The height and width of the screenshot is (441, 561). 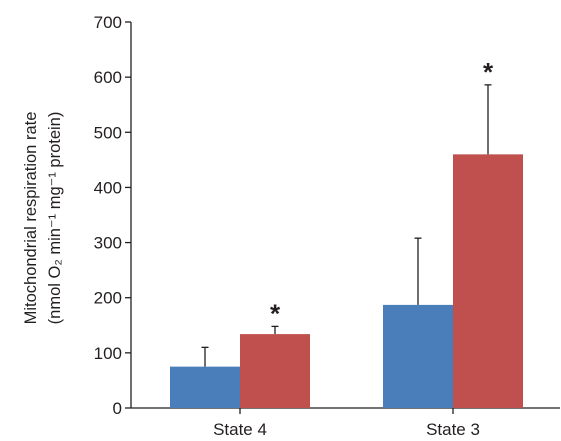 I want to click on y-tick-label: 0, so click(x=117, y=408).